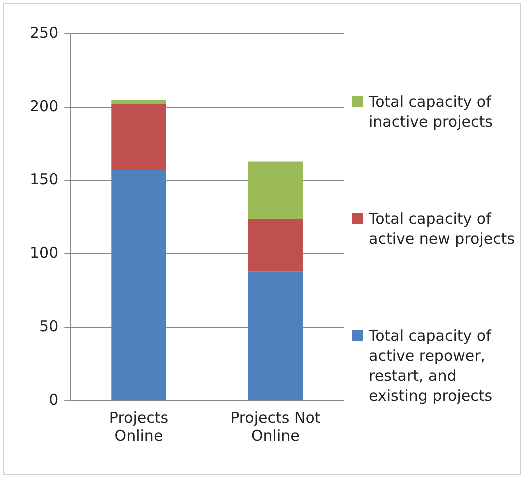 This screenshot has width=524, height=478. I want to click on x-tick-label: Projects Not Online, so click(275, 426).